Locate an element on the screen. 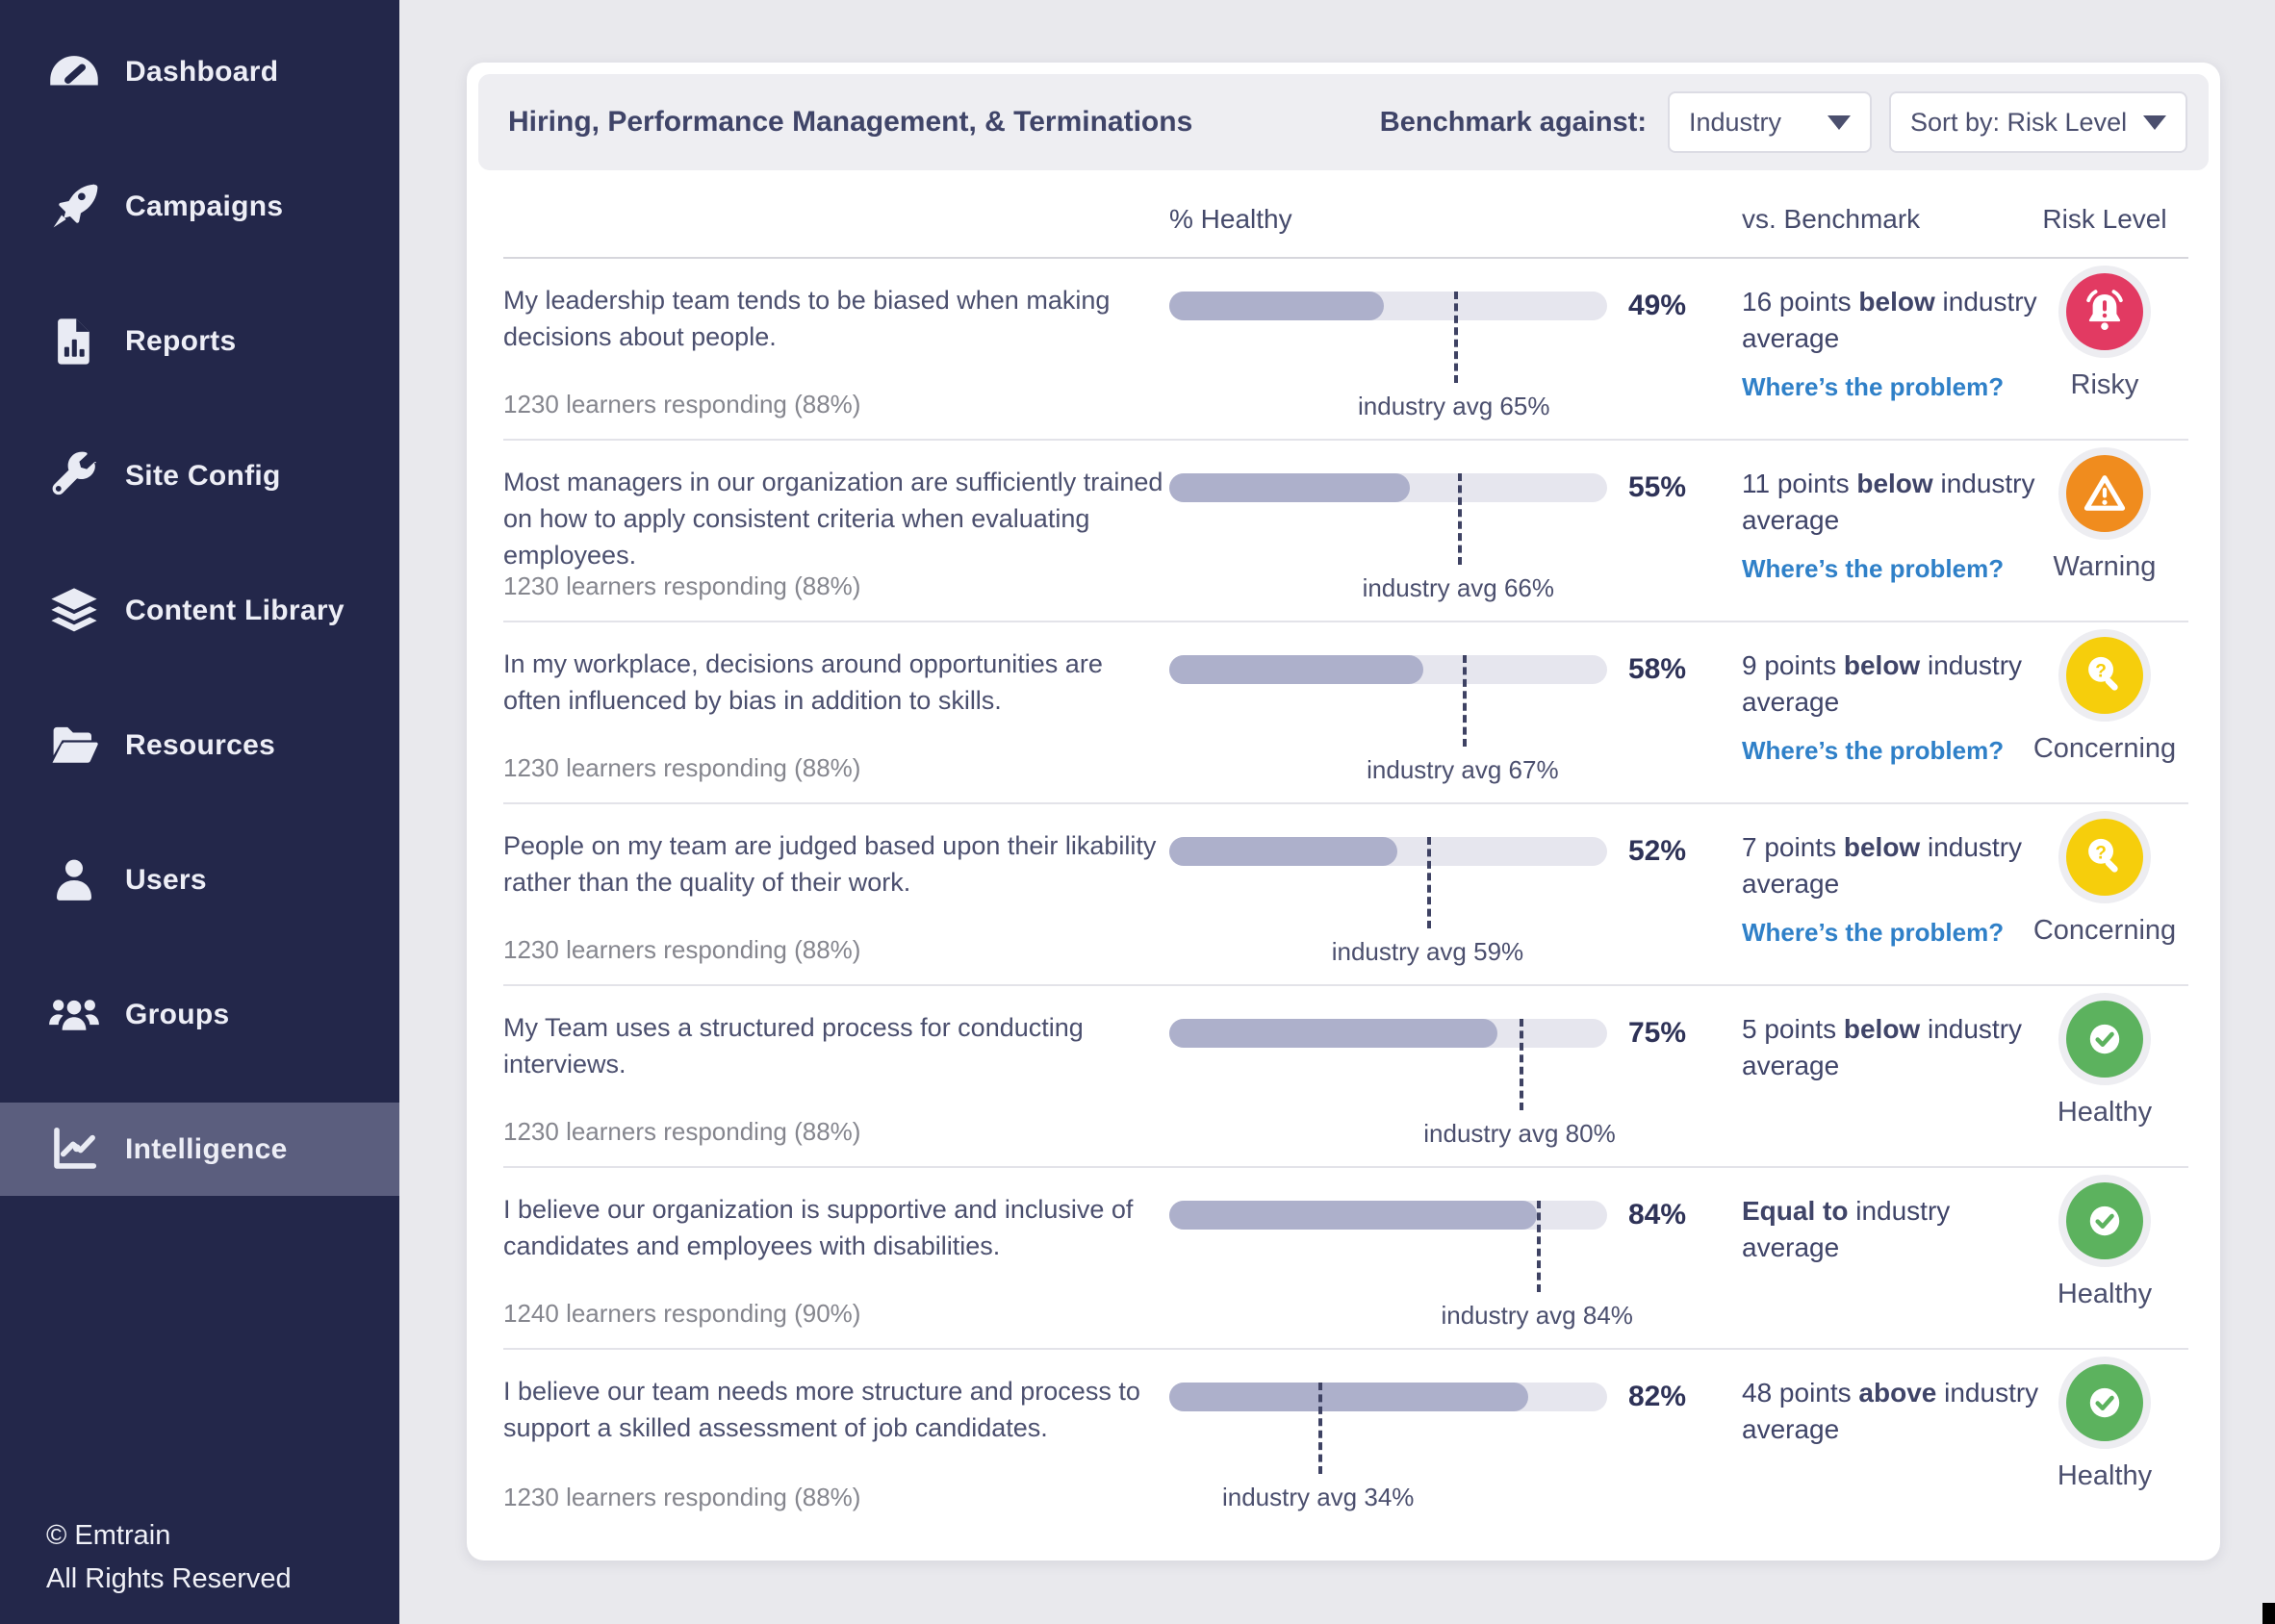  sidebar-item-label: Resources is located at coordinates (200, 744).